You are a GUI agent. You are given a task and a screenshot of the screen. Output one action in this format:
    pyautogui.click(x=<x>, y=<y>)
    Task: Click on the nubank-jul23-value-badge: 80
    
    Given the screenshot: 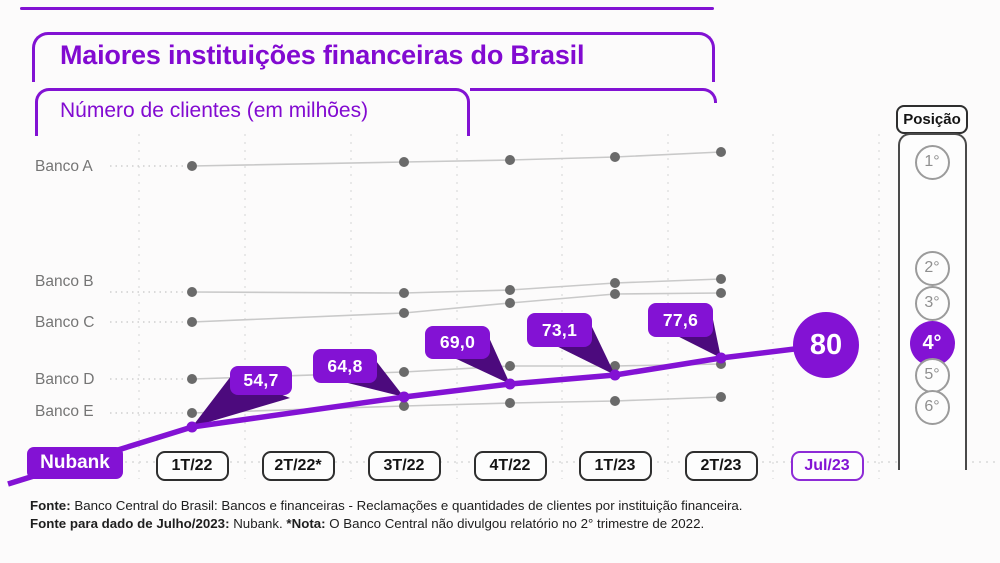 What is the action you would take?
    pyautogui.click(x=826, y=345)
    